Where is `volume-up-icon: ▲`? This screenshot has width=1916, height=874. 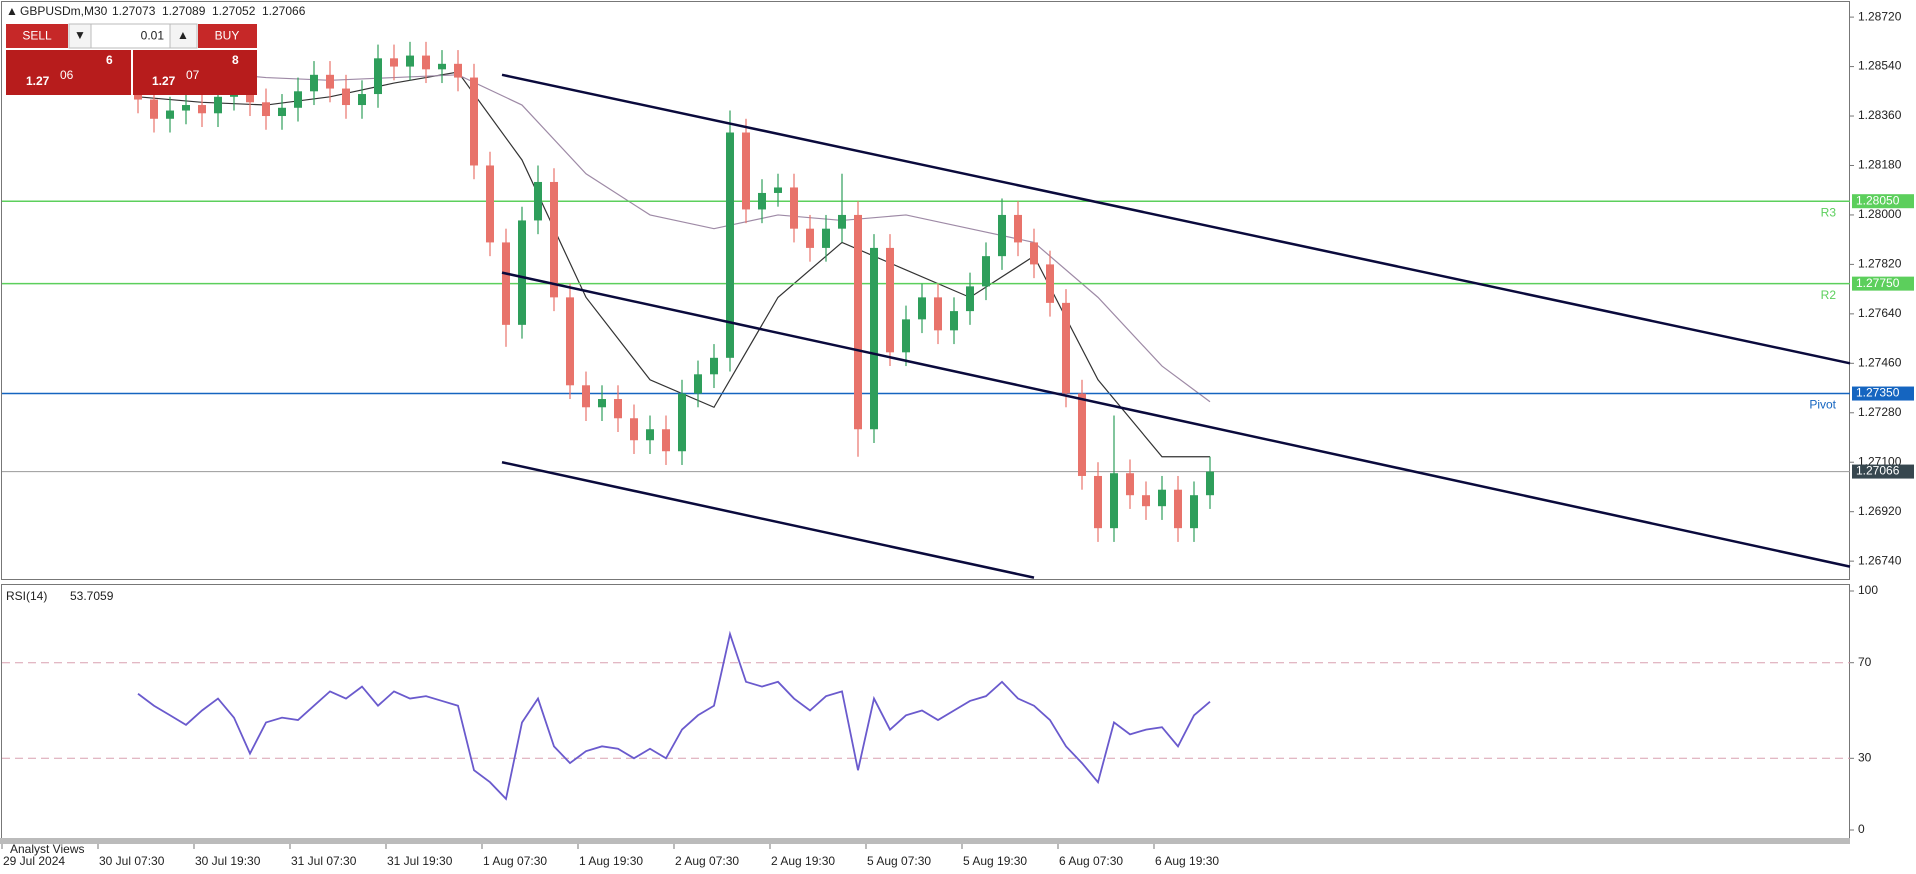
volume-up-icon: ▲ is located at coordinates (183, 35).